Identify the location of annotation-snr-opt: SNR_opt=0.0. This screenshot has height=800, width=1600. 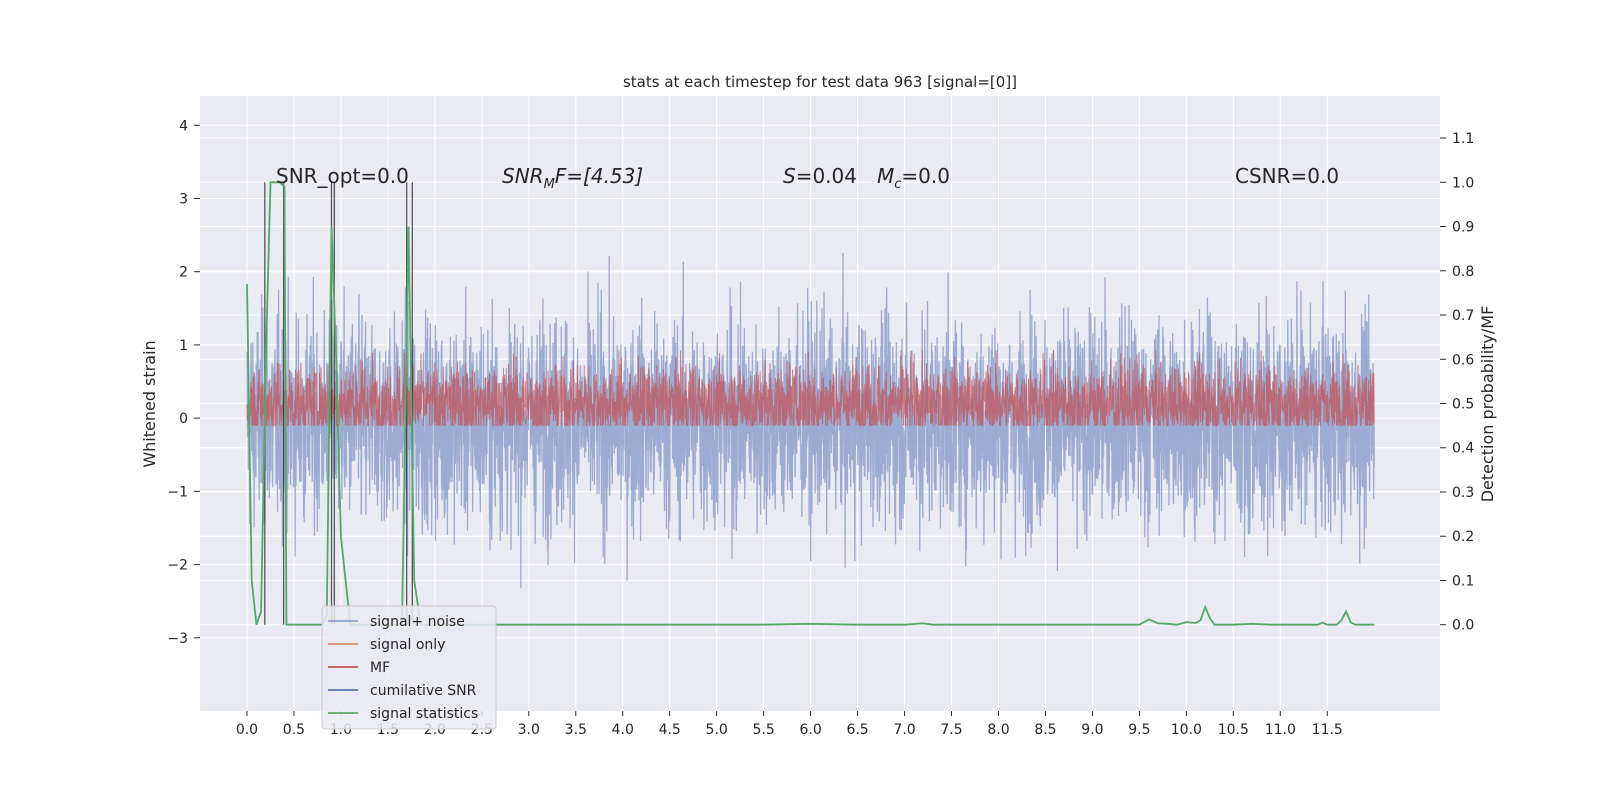
(342, 176).